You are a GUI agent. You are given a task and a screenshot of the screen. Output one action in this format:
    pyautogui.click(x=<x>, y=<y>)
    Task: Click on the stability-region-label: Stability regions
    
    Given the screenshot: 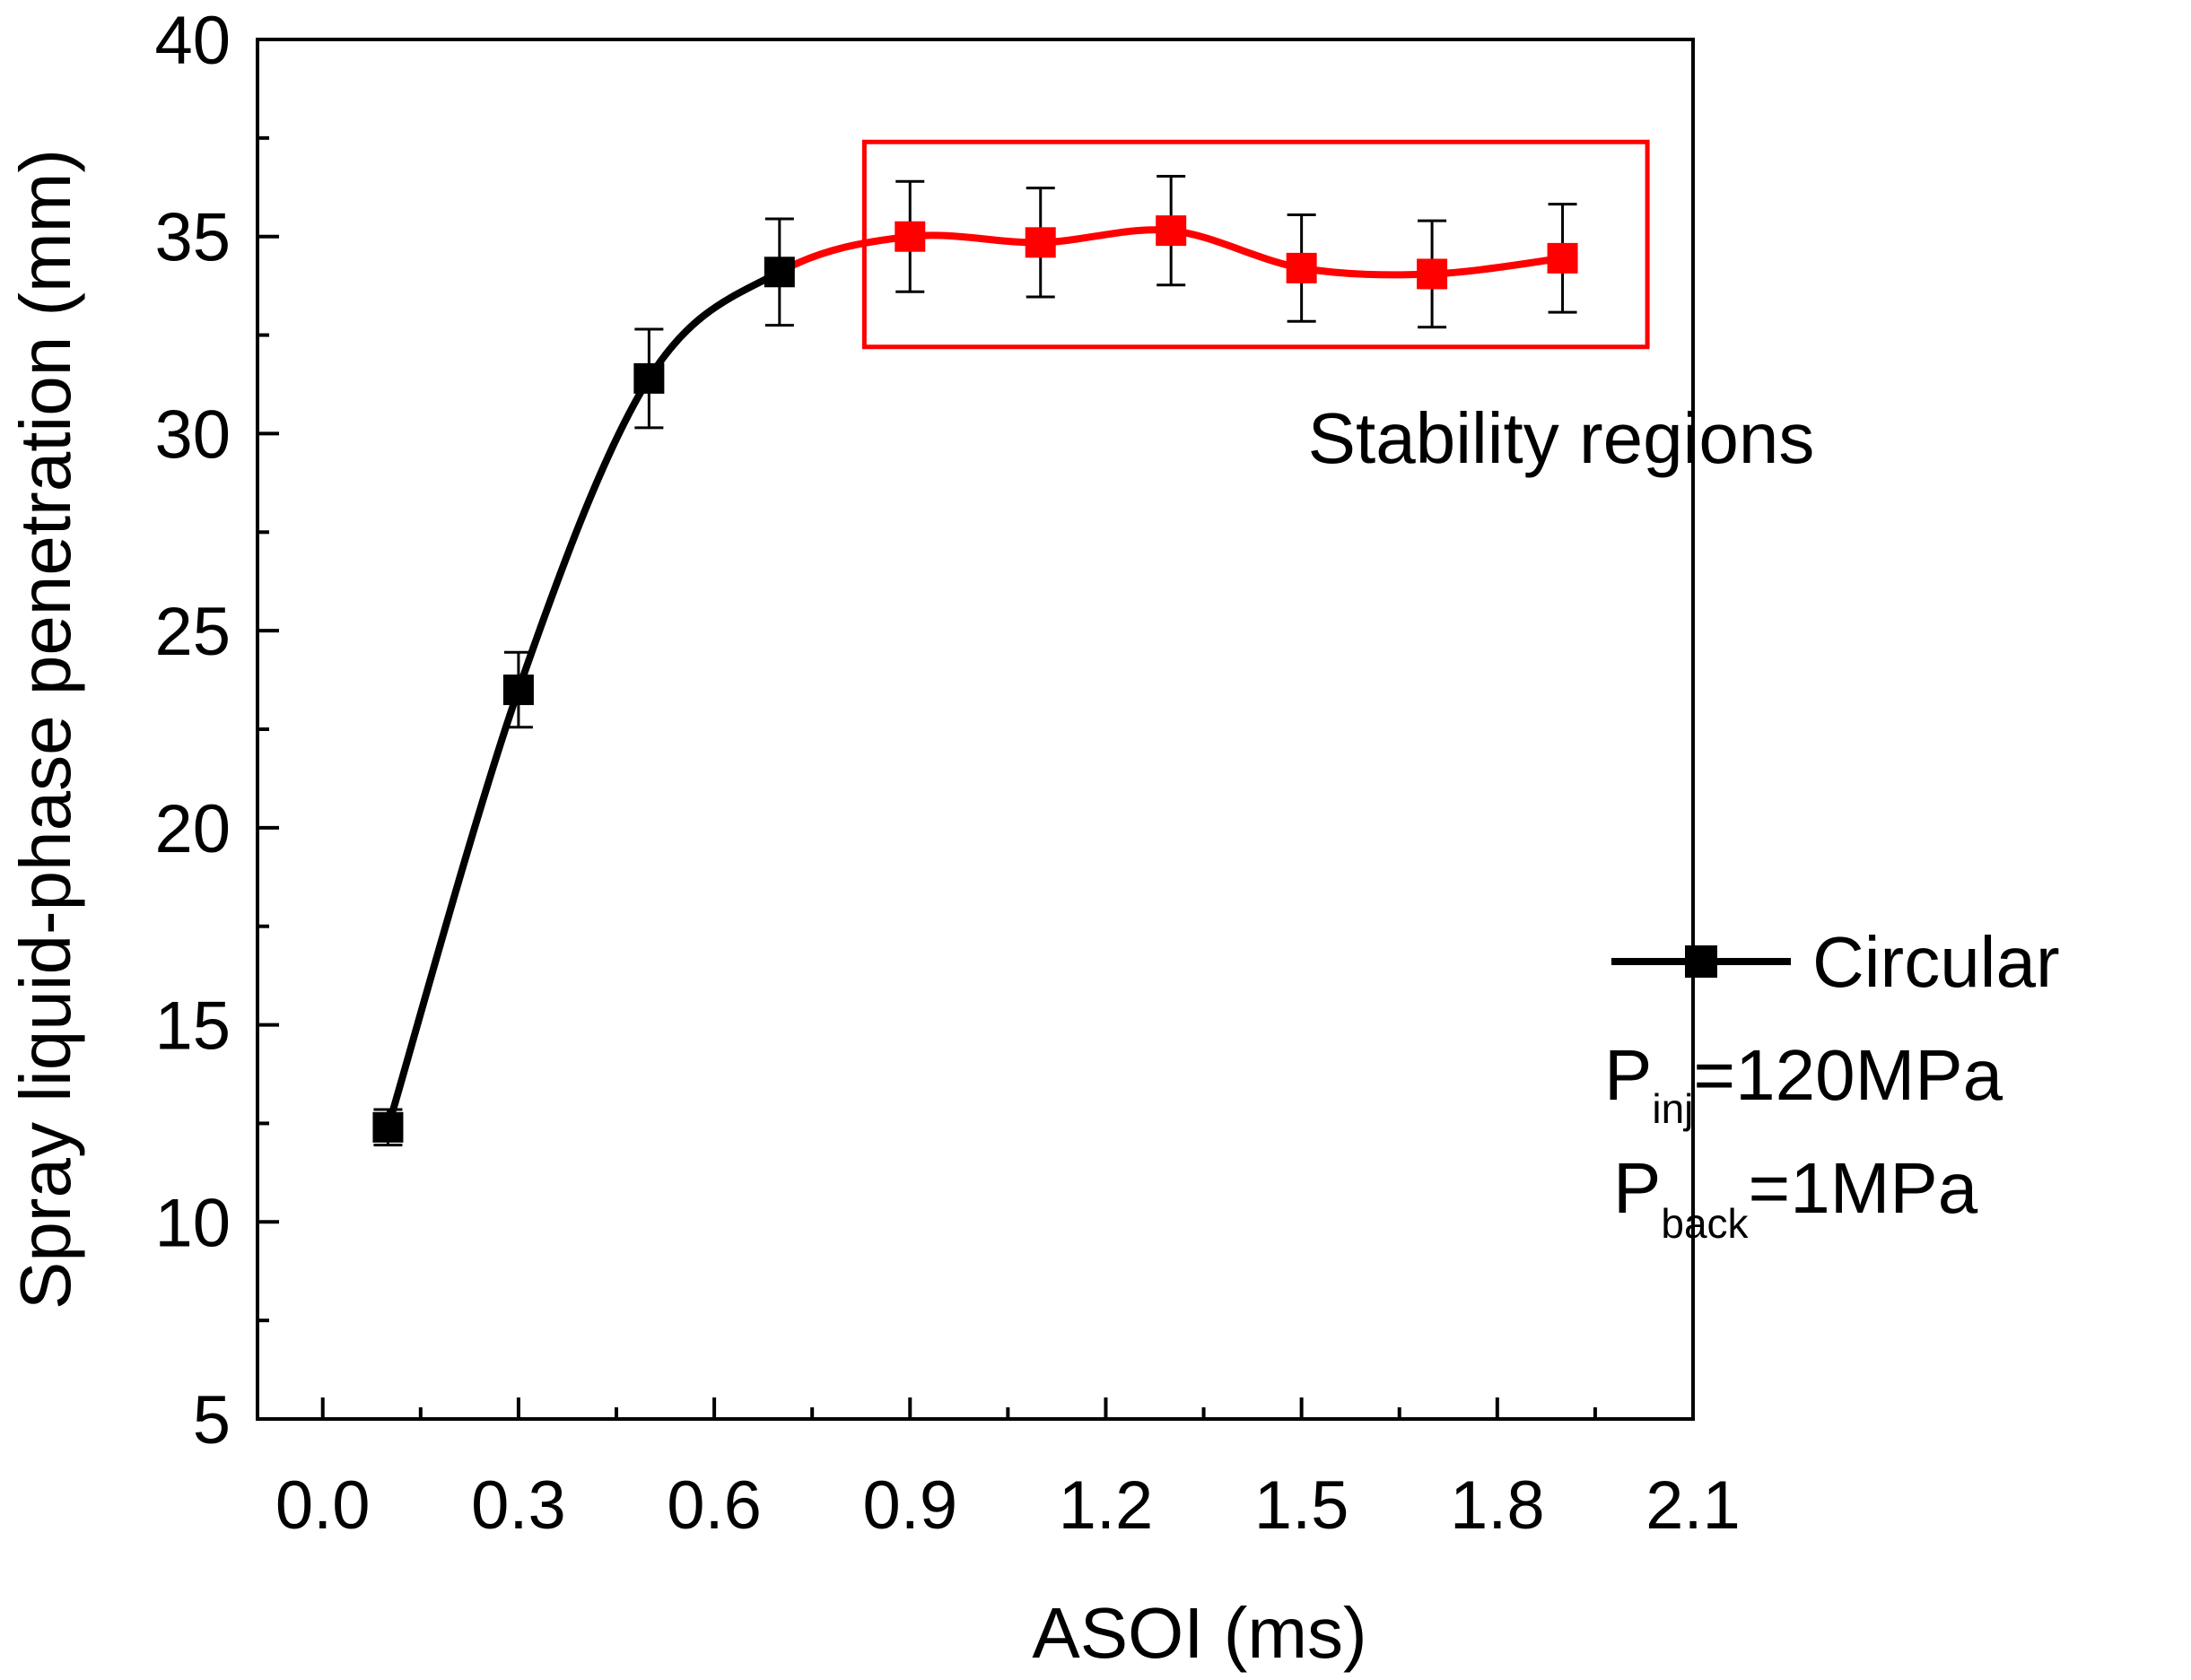 What is the action you would take?
    pyautogui.click(x=1561, y=438)
    